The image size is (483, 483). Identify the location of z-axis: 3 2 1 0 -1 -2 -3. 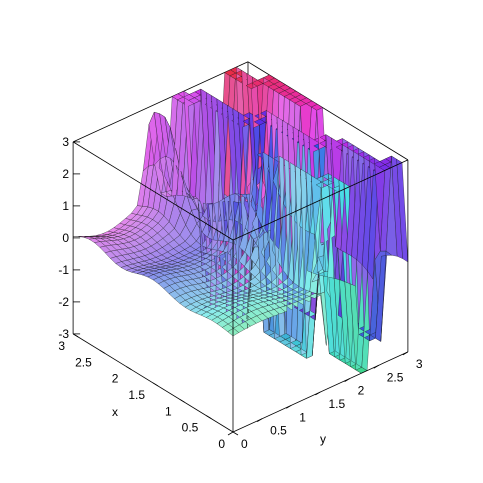
(69, 238).